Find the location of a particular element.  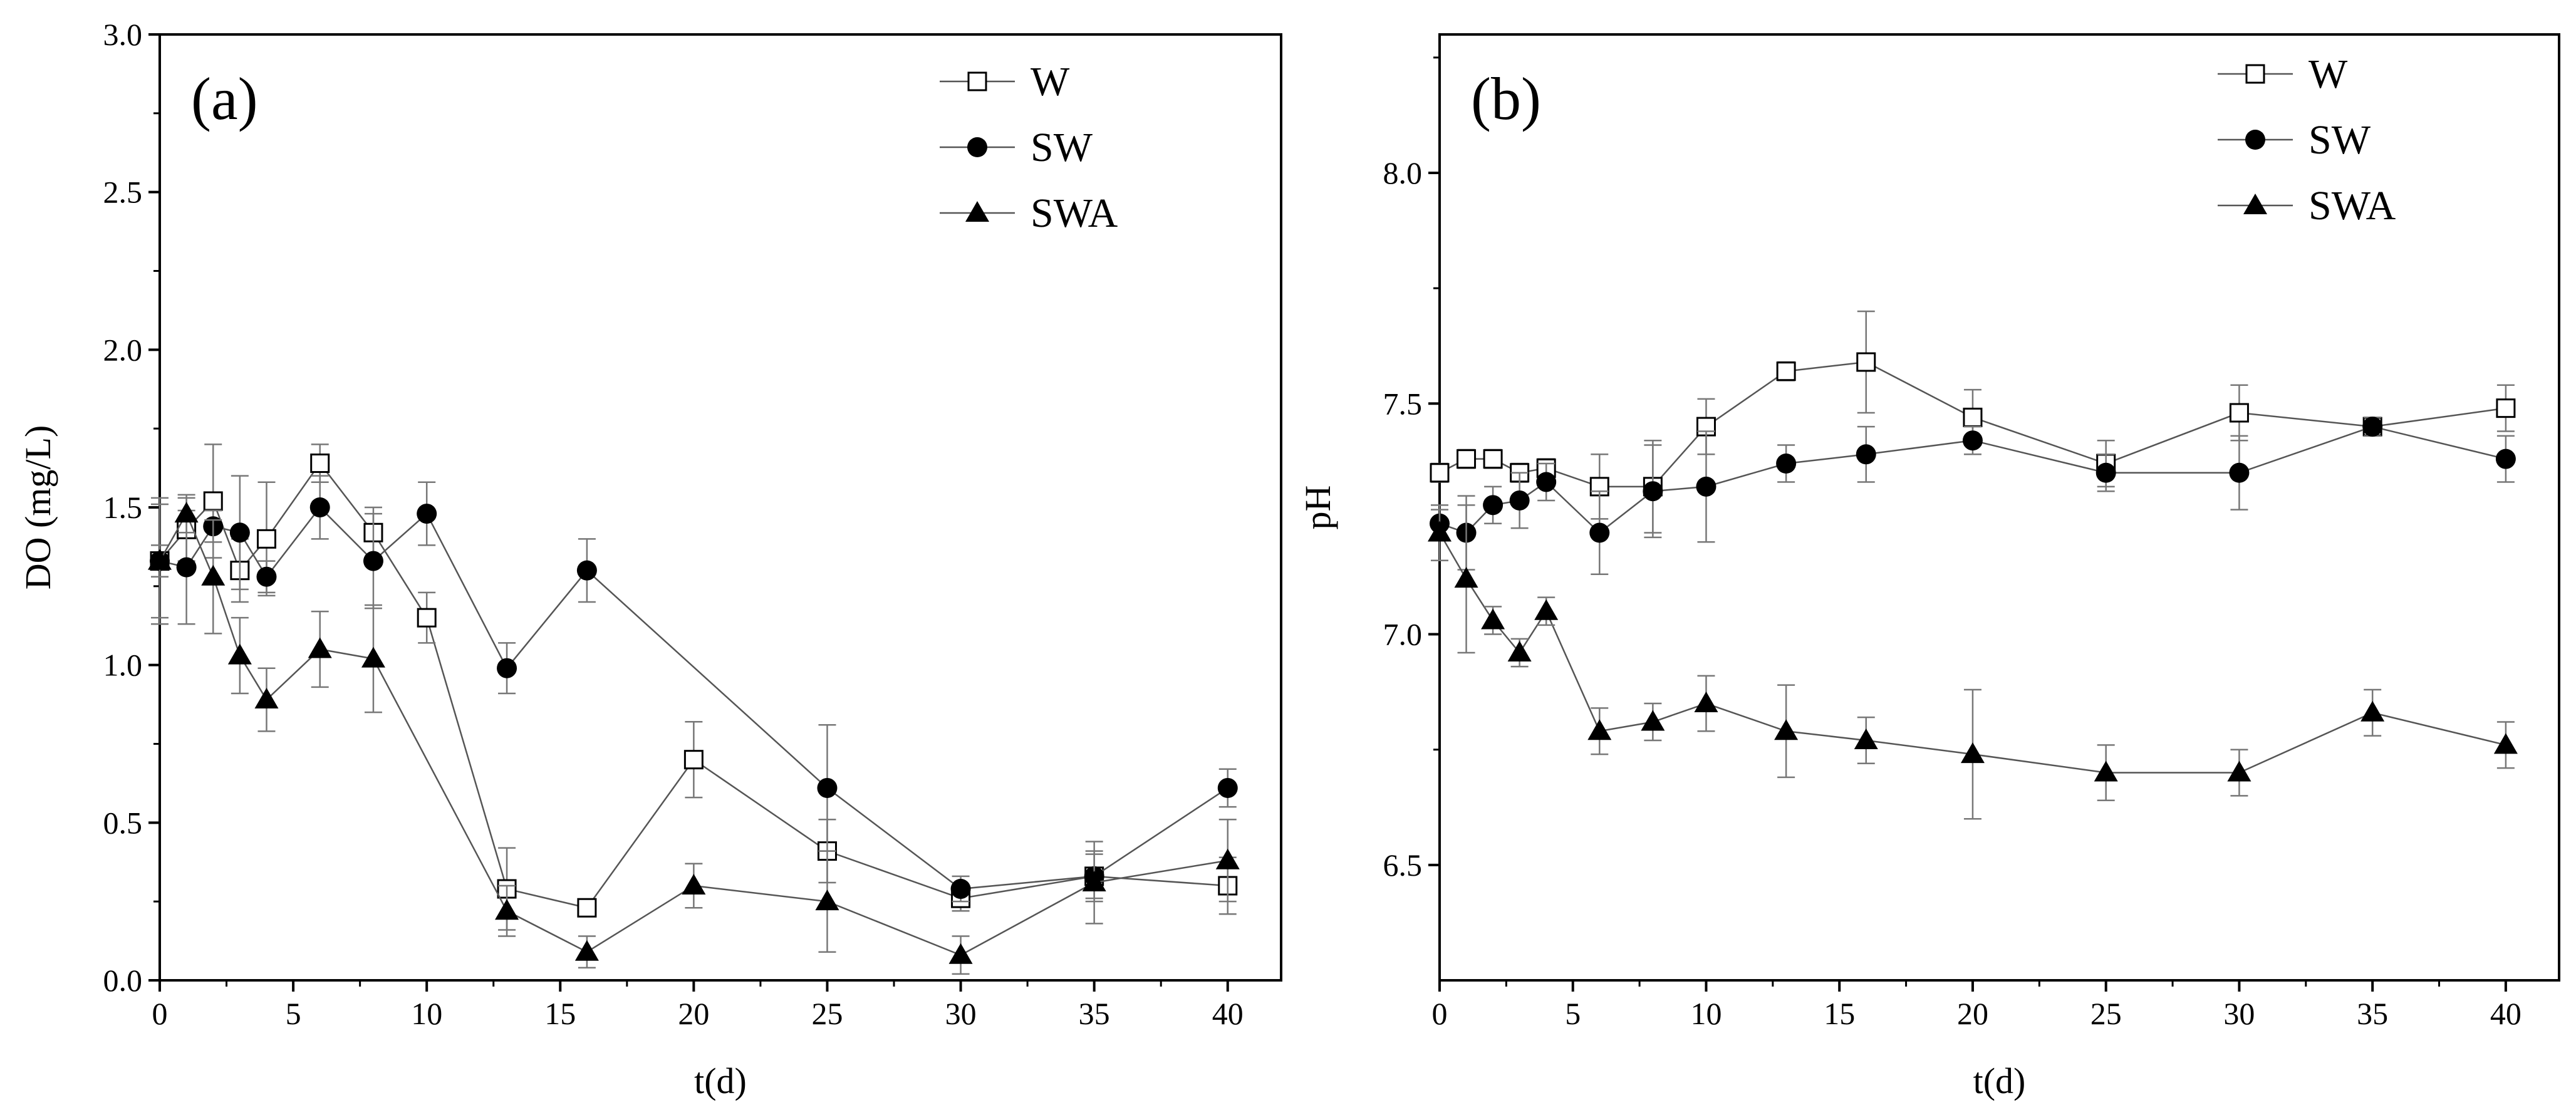

y-tick-label: 1.5 is located at coordinates (123, 507).